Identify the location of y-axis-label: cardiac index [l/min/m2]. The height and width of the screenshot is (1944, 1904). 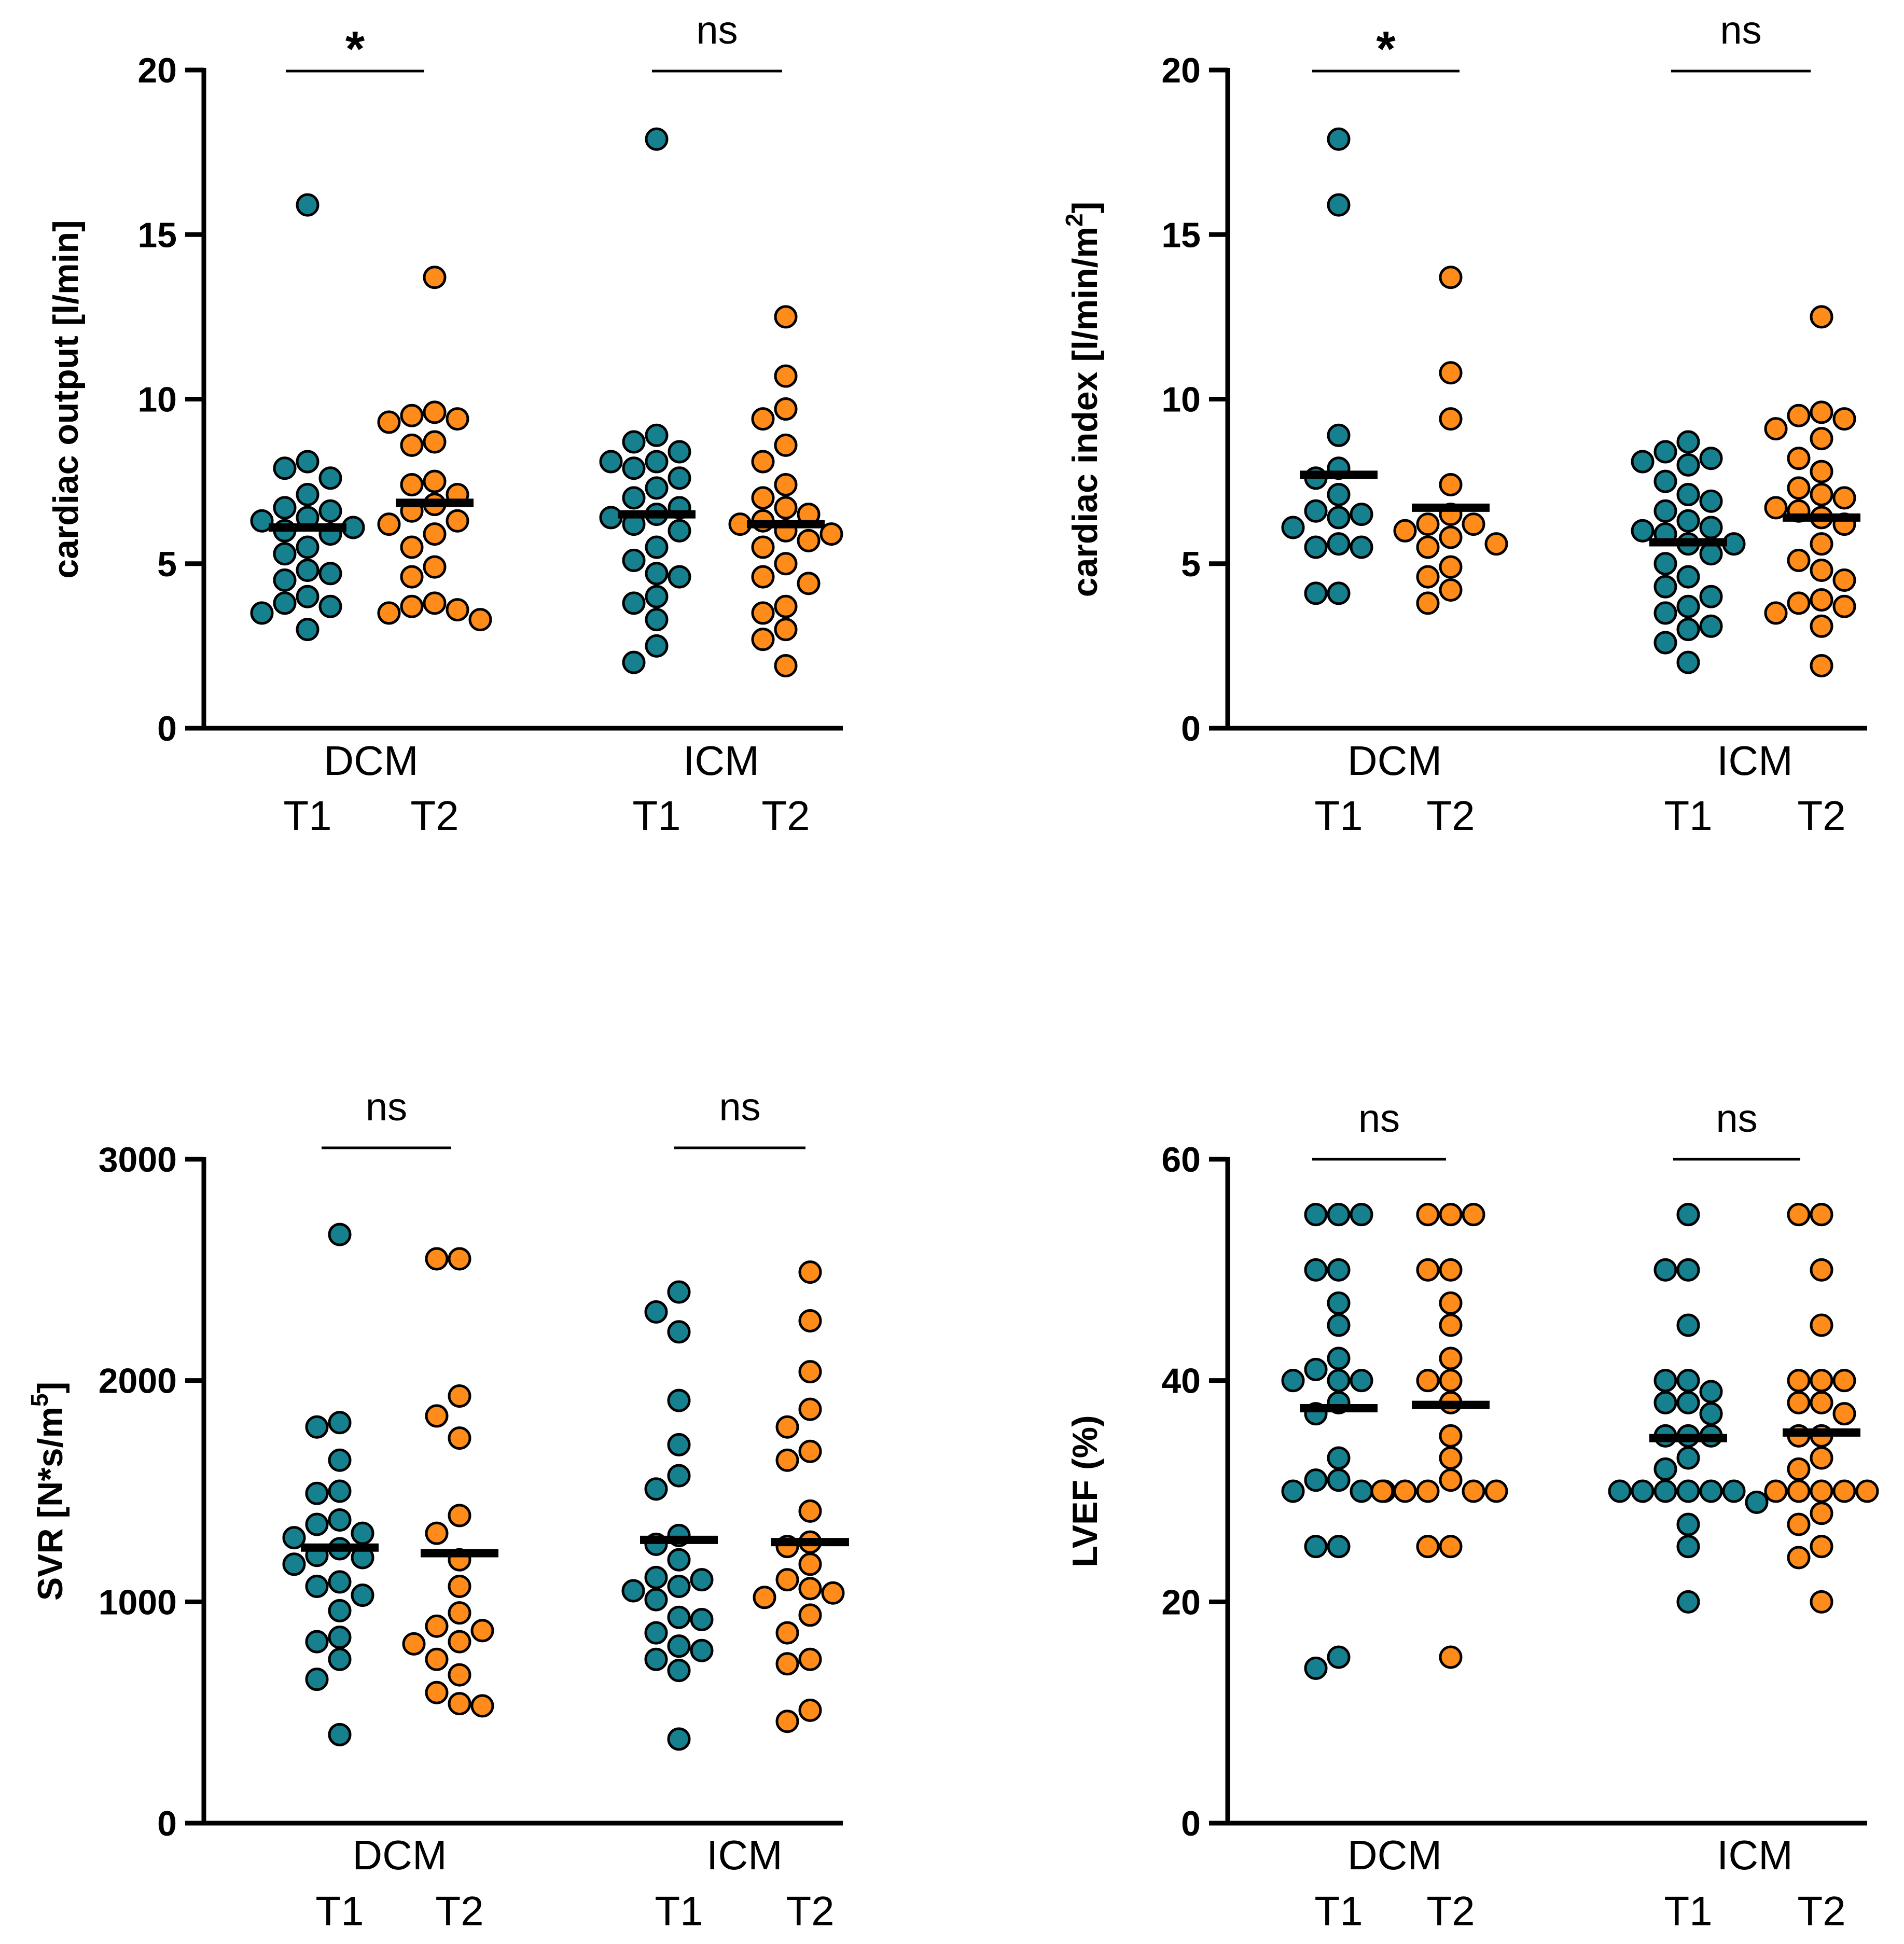
(1083, 399).